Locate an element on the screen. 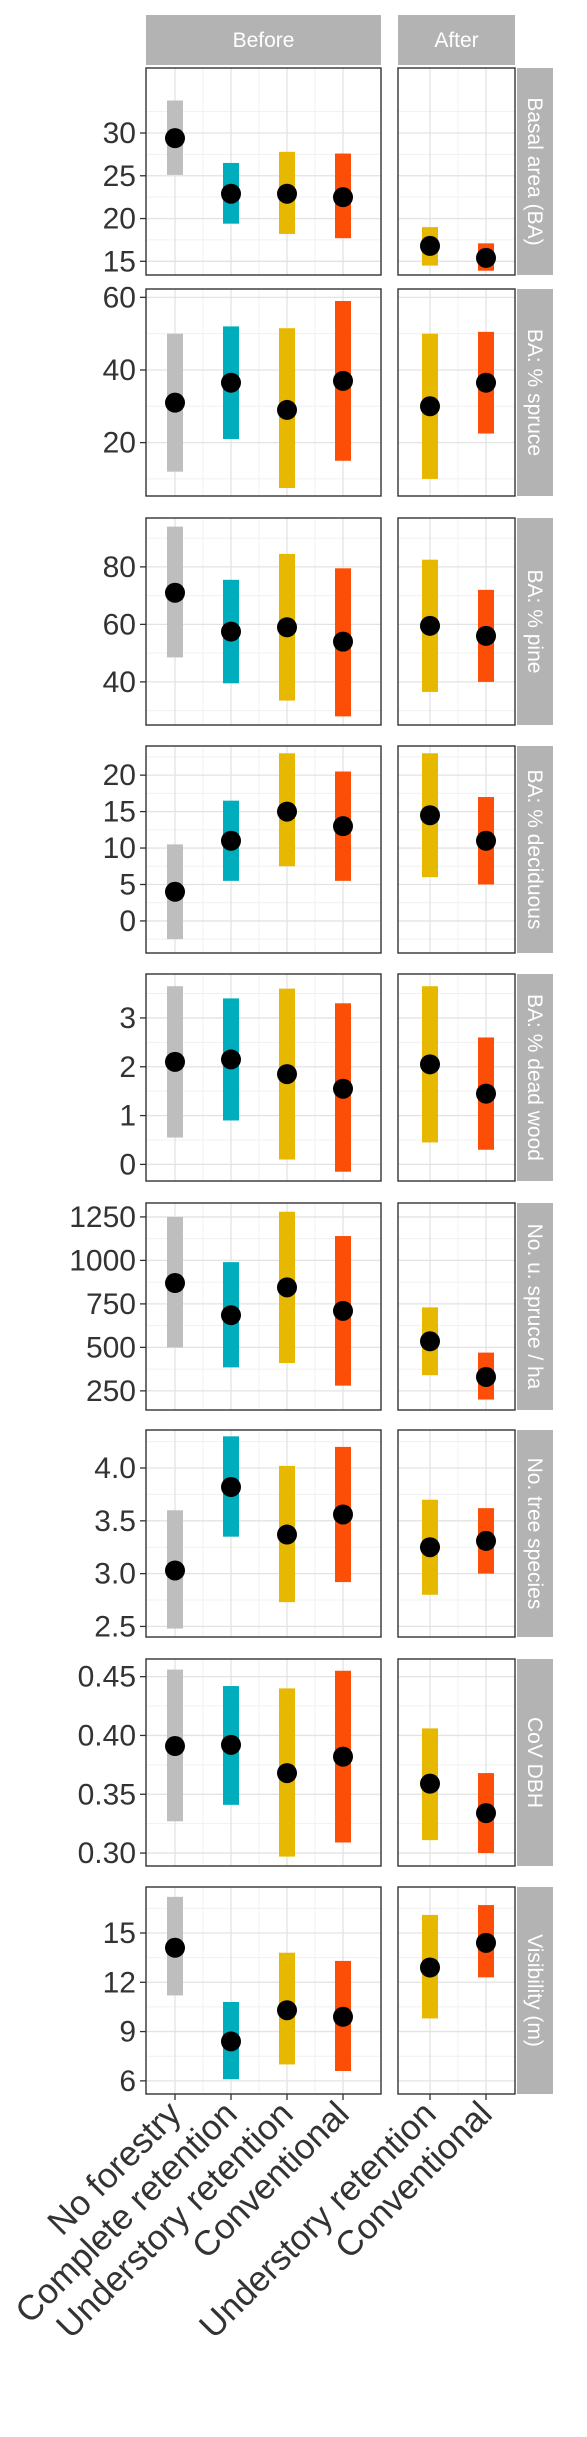 This screenshot has width=587, height=2437. mean-point-ba-dead-wood-before-no-forestry is located at coordinates (175, 1061).